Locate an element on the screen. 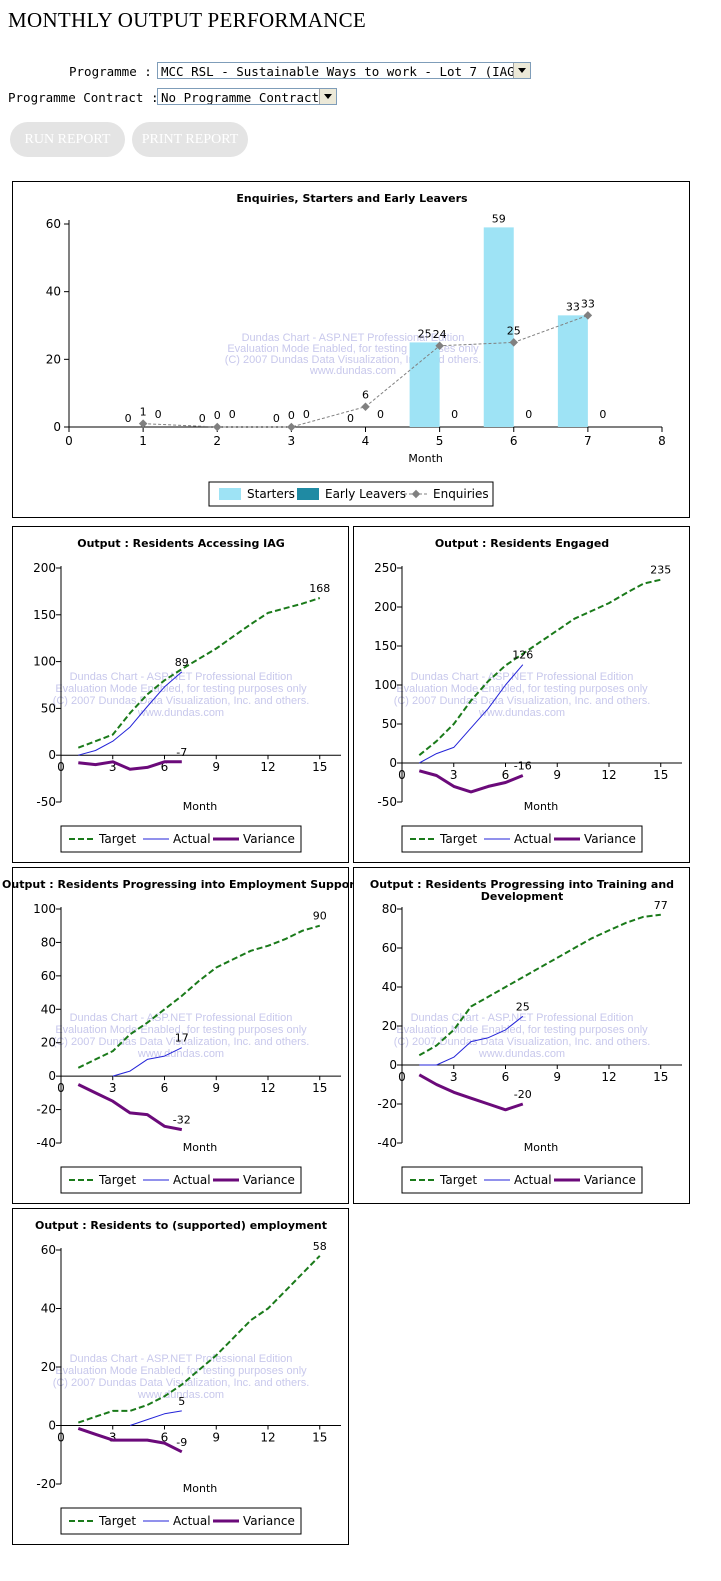 This screenshot has height=1581, width=721. enquiries-data-label: 33 is located at coordinates (588, 303).